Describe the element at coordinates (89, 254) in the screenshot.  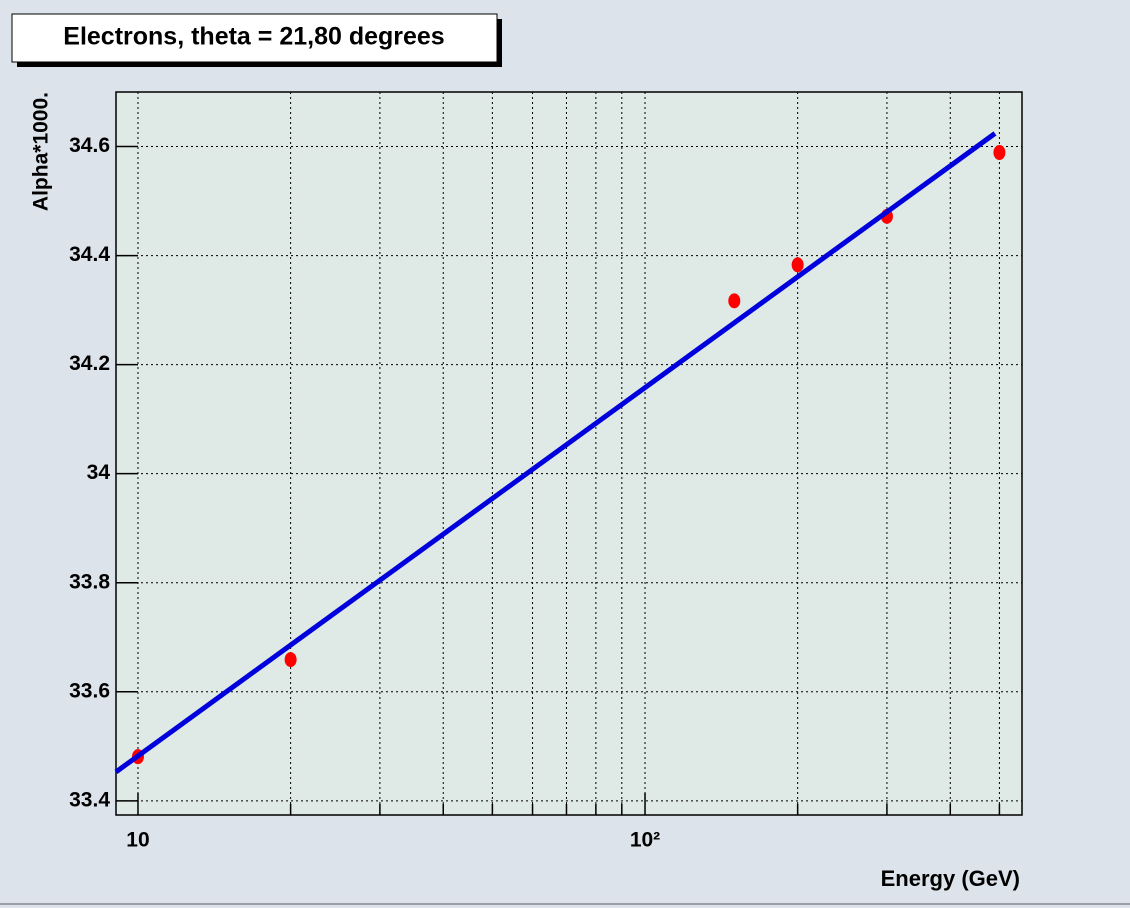
I see `y-tick-label: 34.4` at that location.